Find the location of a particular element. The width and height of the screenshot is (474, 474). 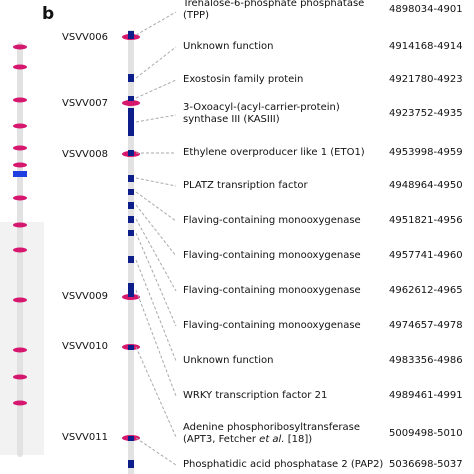

marker-label: VSVV008 is located at coordinates (85, 154).